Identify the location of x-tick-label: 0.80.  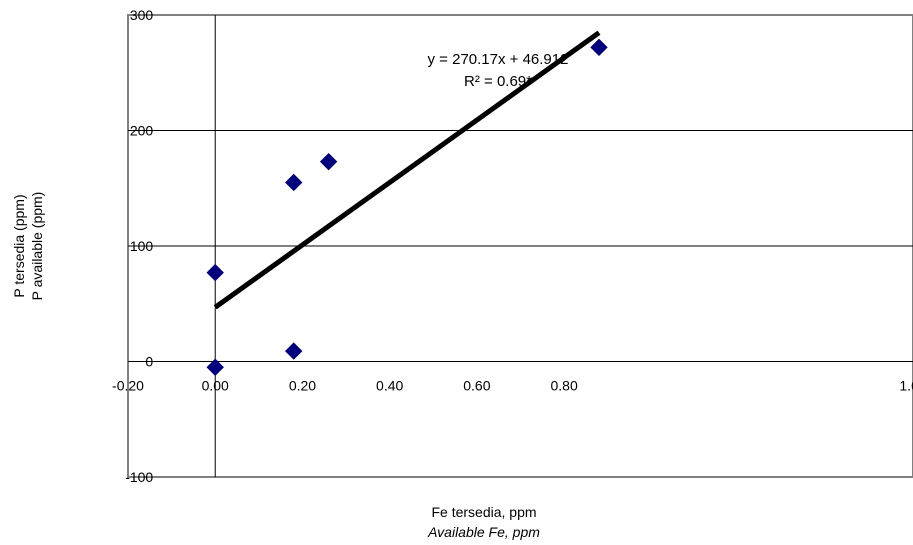
(563, 386).